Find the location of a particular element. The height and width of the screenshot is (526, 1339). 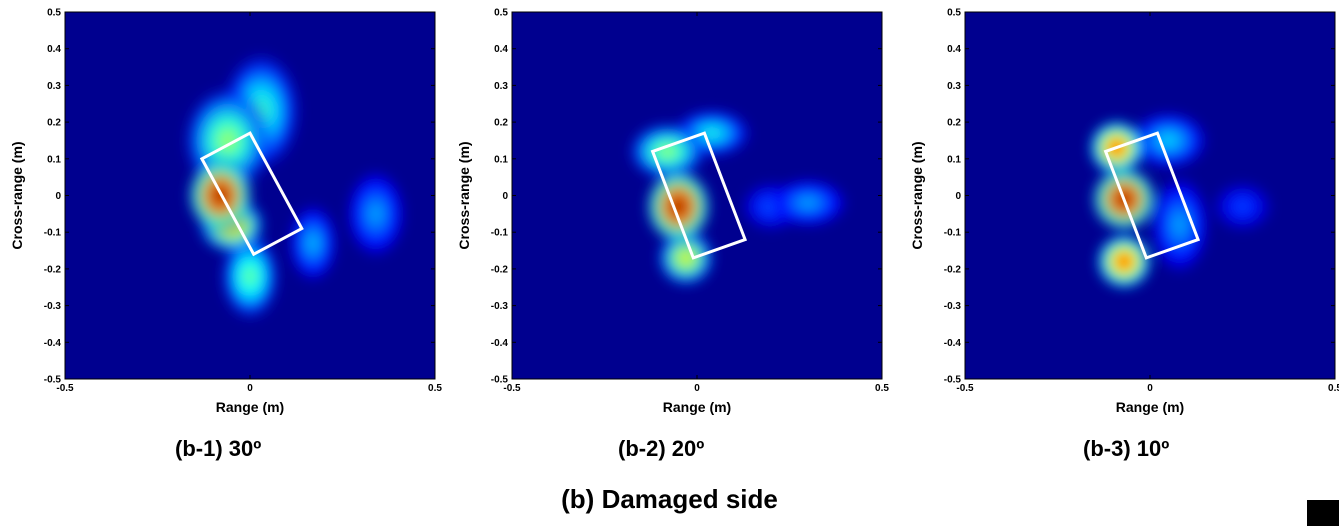

corner-mark is located at coordinates (1323, 513).